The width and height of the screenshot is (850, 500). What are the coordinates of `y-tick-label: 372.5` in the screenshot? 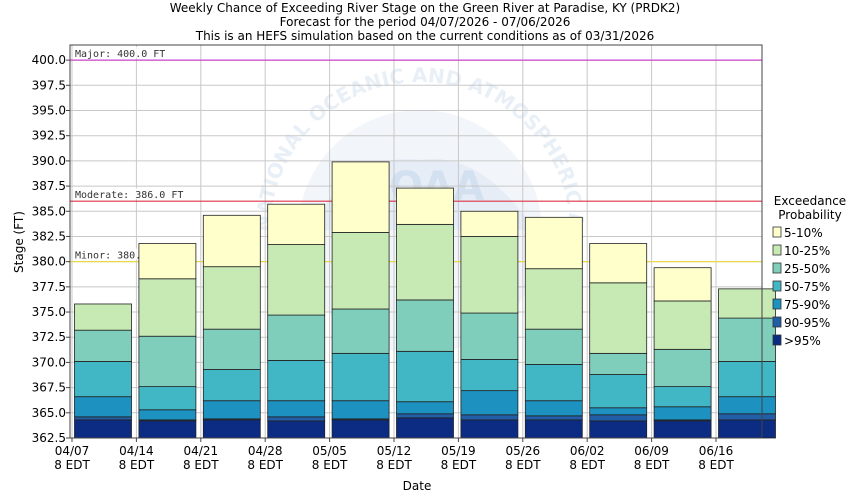 It's located at (49, 337).